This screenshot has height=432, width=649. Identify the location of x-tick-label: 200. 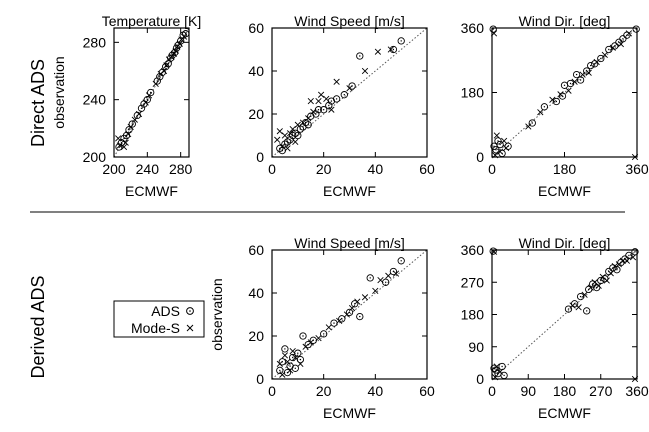
(114, 169).